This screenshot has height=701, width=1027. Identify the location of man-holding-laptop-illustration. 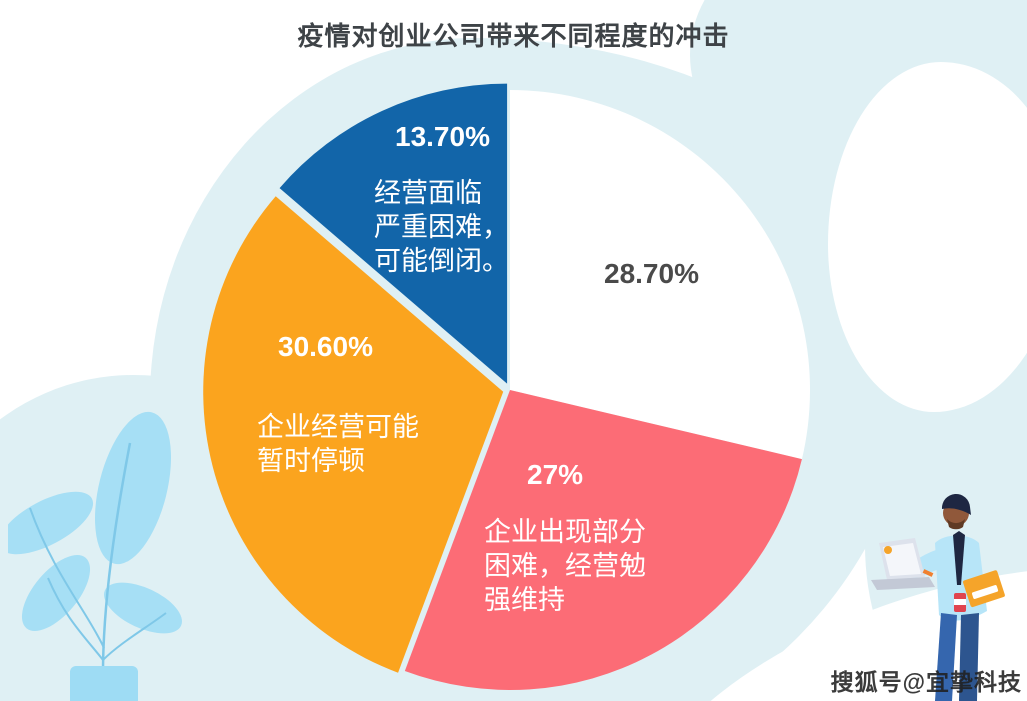
(938, 597).